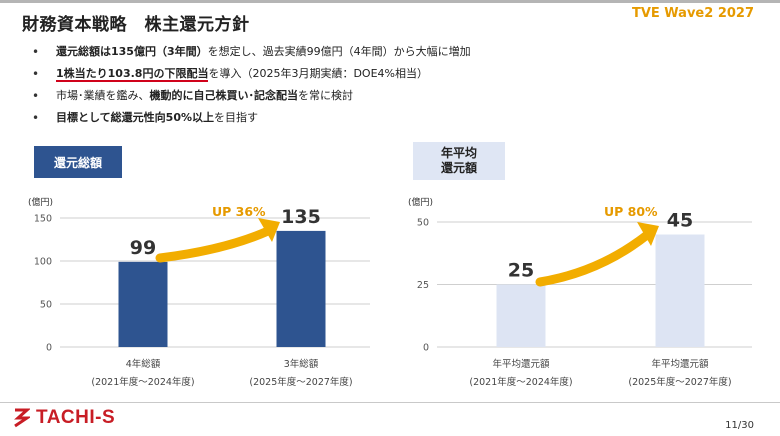 The height and width of the screenshot is (436, 780). Describe the element at coordinates (390, 402) in the screenshot. I see `footer-divider` at that location.